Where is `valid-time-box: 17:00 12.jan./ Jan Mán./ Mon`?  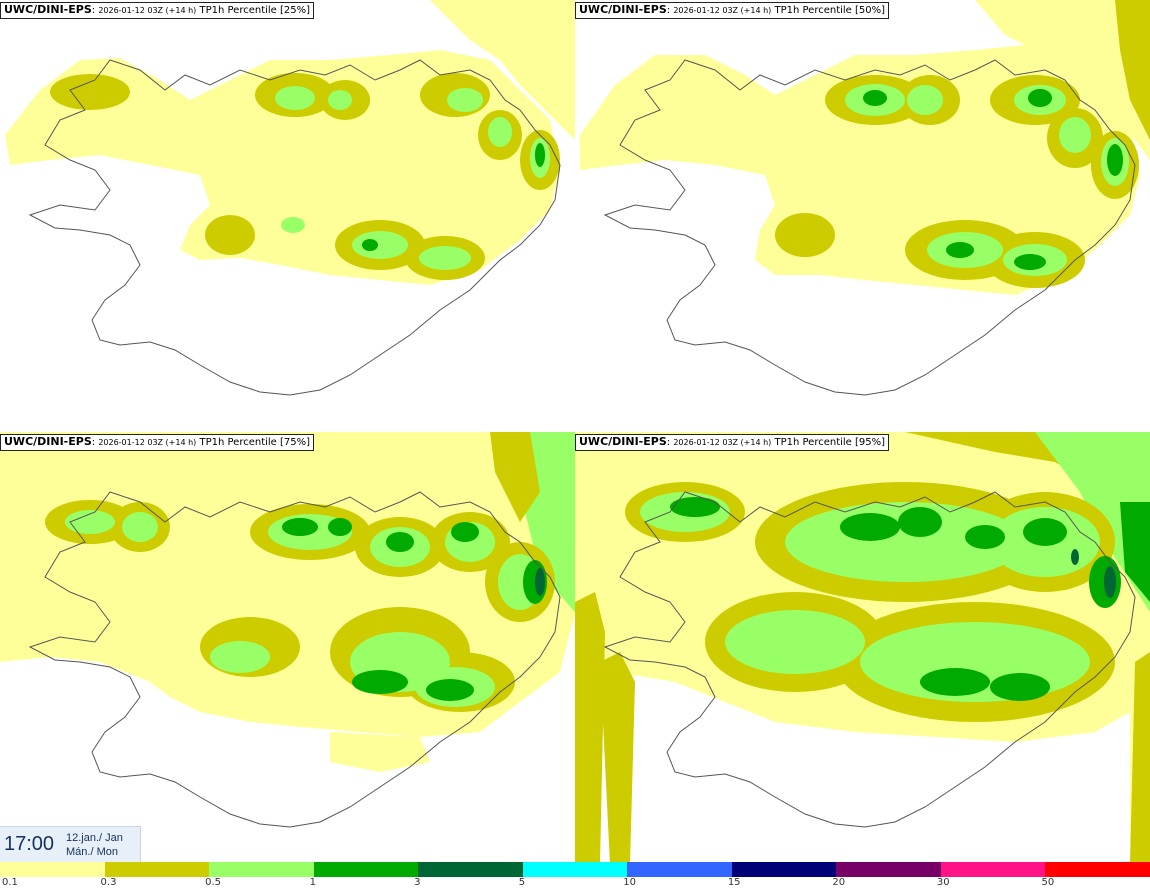 valid-time-box: 17:00 12.jan./ Jan Mán./ Mon is located at coordinates (70, 844).